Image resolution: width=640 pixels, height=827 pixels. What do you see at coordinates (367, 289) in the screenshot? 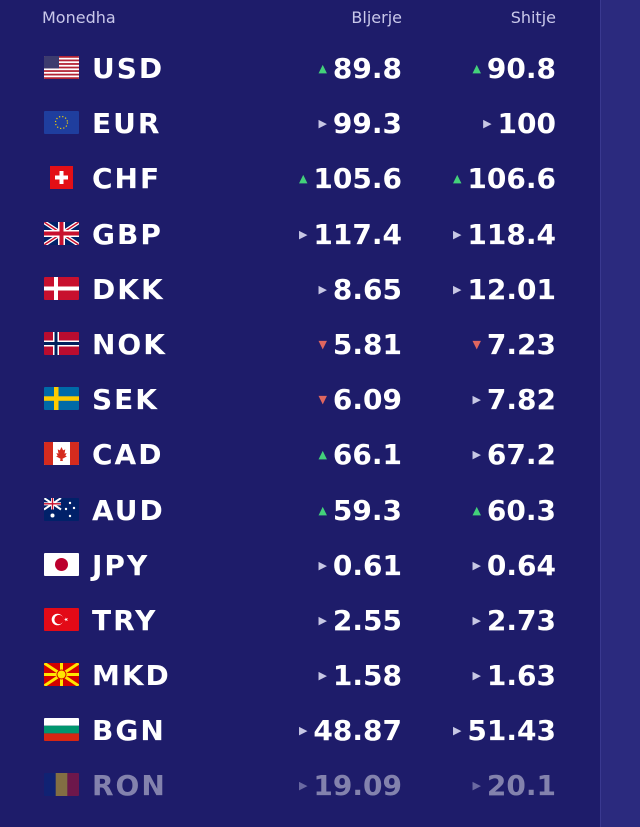
I see `buy-rate-value: 8.65` at bounding box center [367, 289].